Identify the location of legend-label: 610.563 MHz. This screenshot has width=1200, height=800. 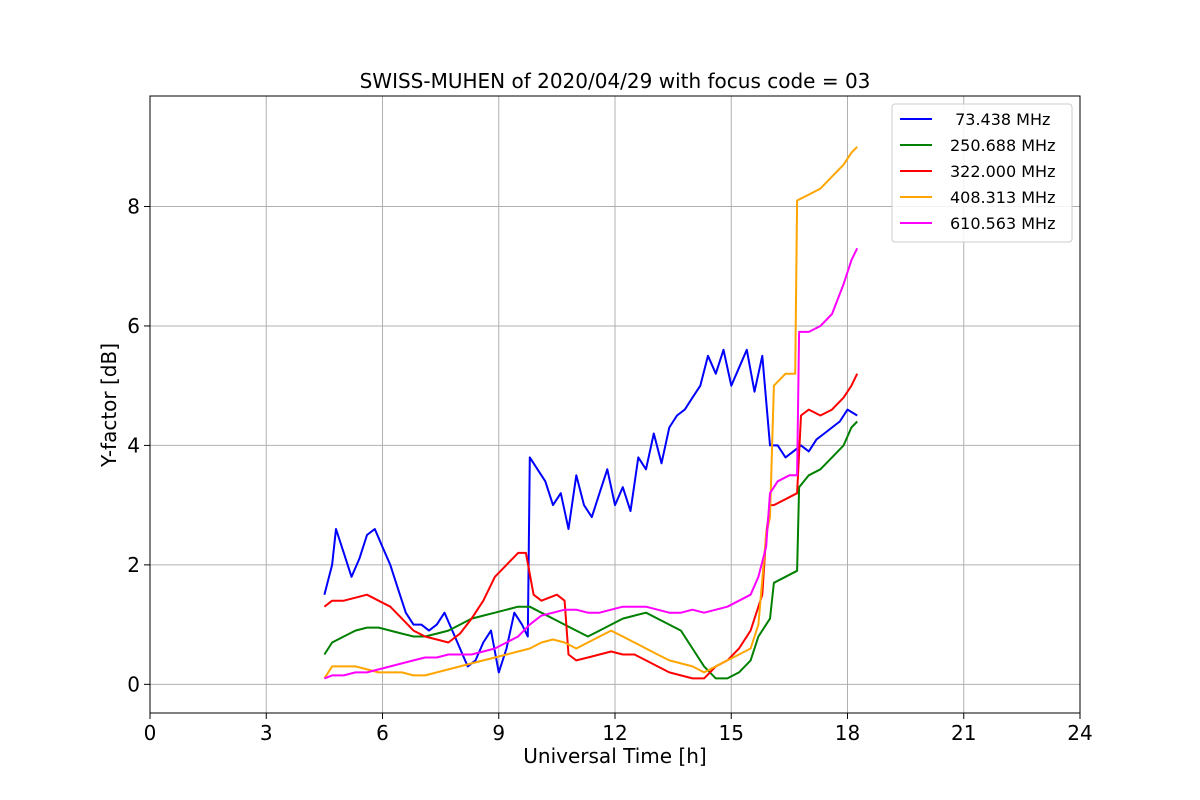
(1002, 223).